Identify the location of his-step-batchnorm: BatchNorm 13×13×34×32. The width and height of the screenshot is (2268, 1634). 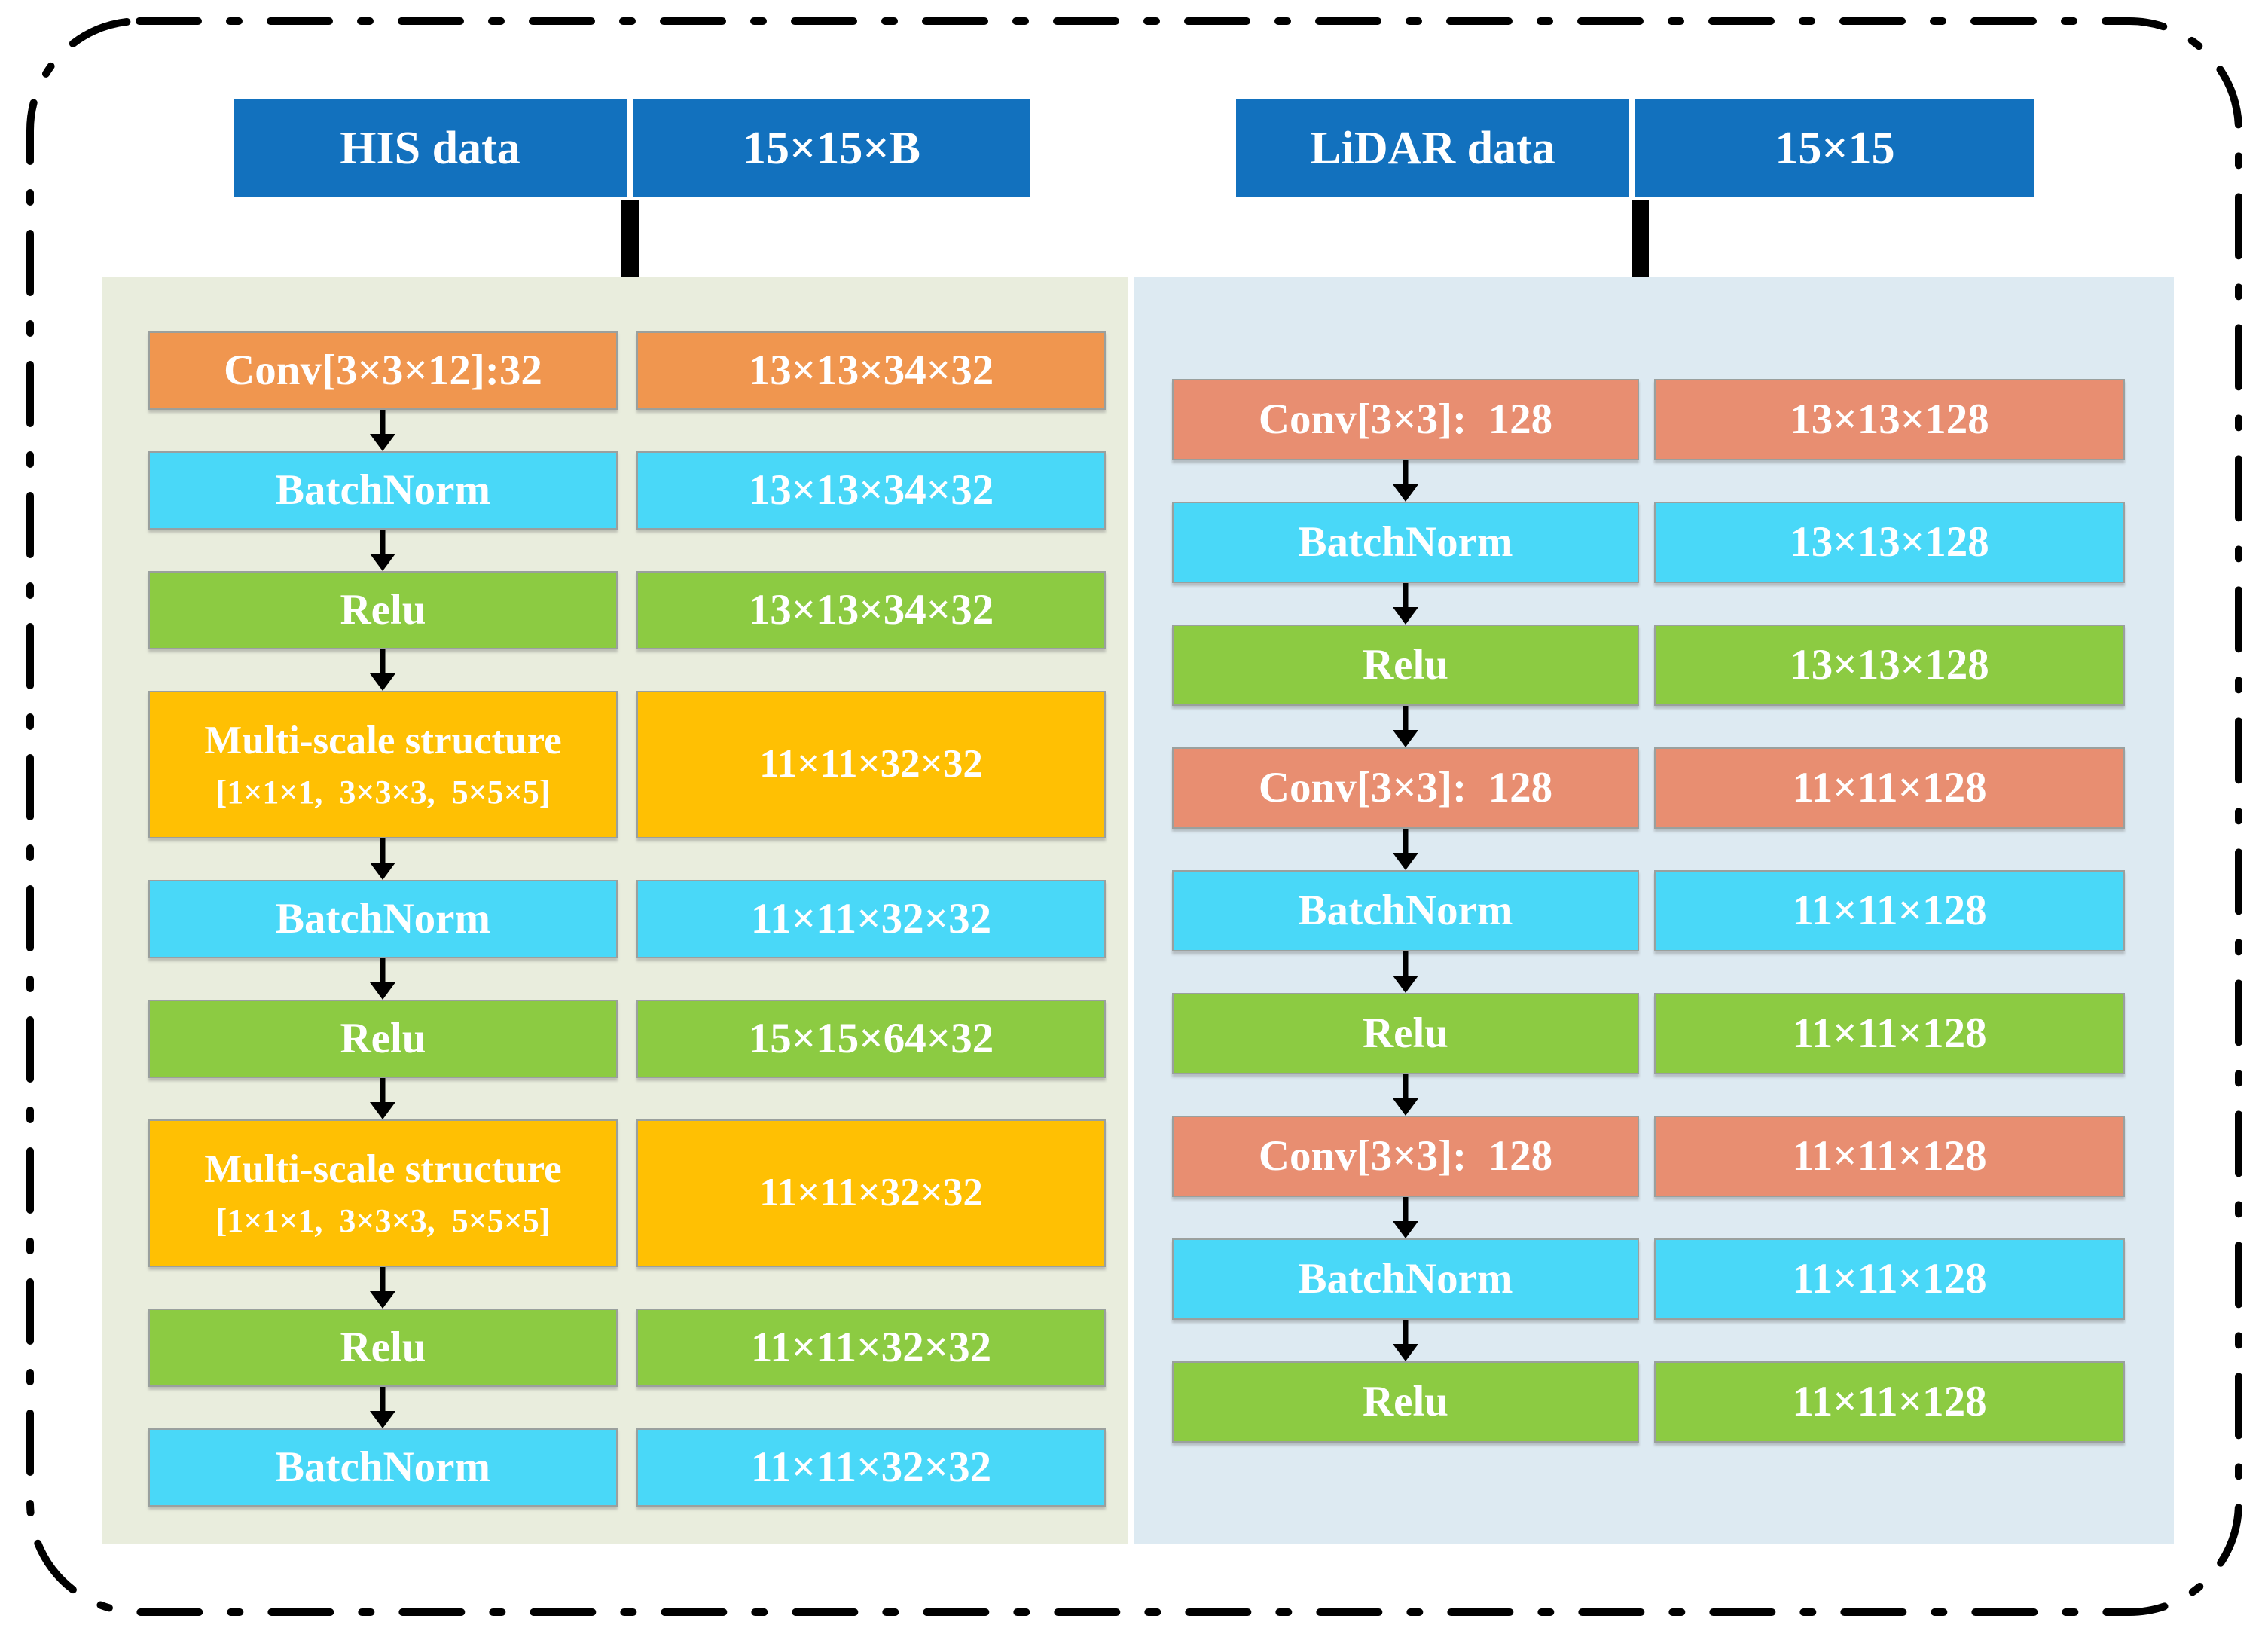
(638, 511).